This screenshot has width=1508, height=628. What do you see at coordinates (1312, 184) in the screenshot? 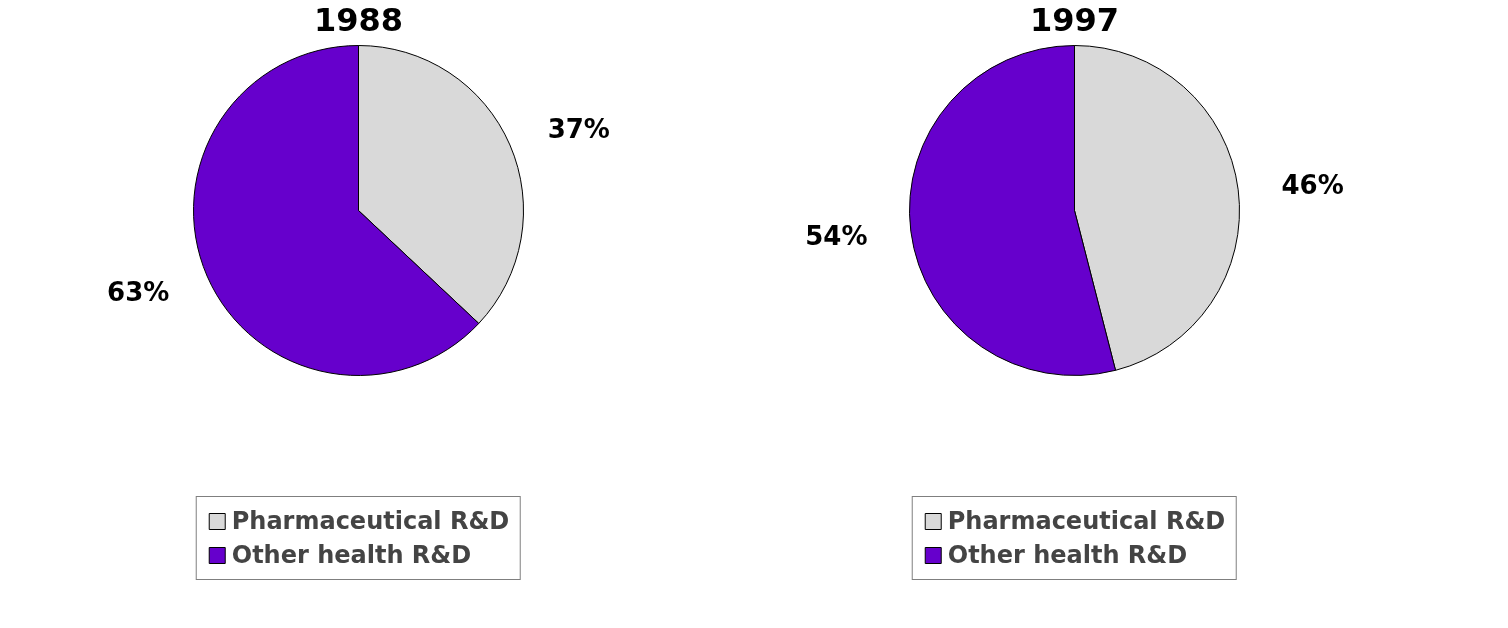
I see `data-label: 46%` at bounding box center [1312, 184].